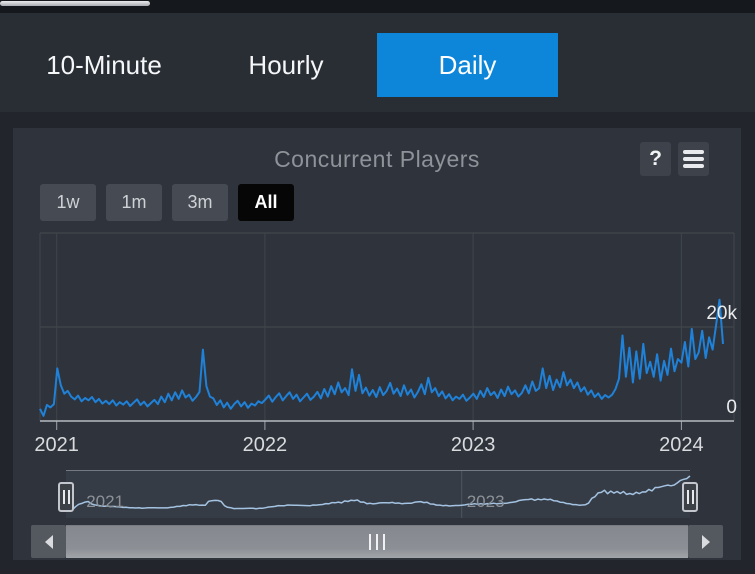  I want to click on navigator-line, so click(378, 493).